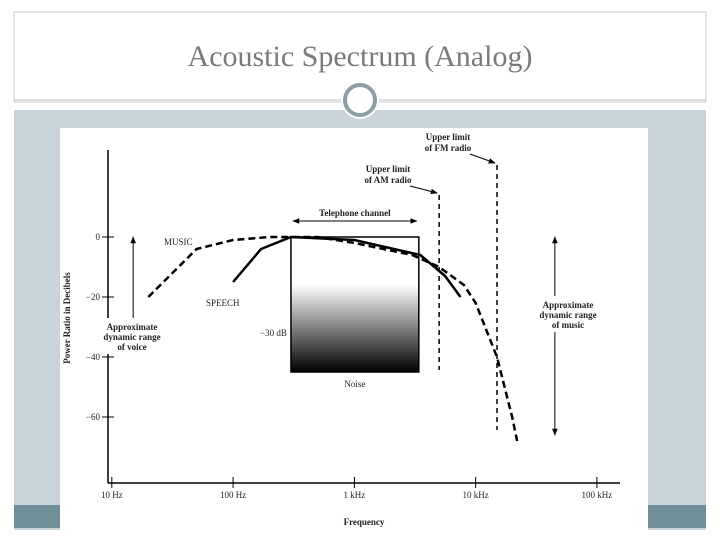 The height and width of the screenshot is (545, 720). Describe the element at coordinates (354, 495) in the screenshot. I see `x-tick-label: 1 kHz` at that location.